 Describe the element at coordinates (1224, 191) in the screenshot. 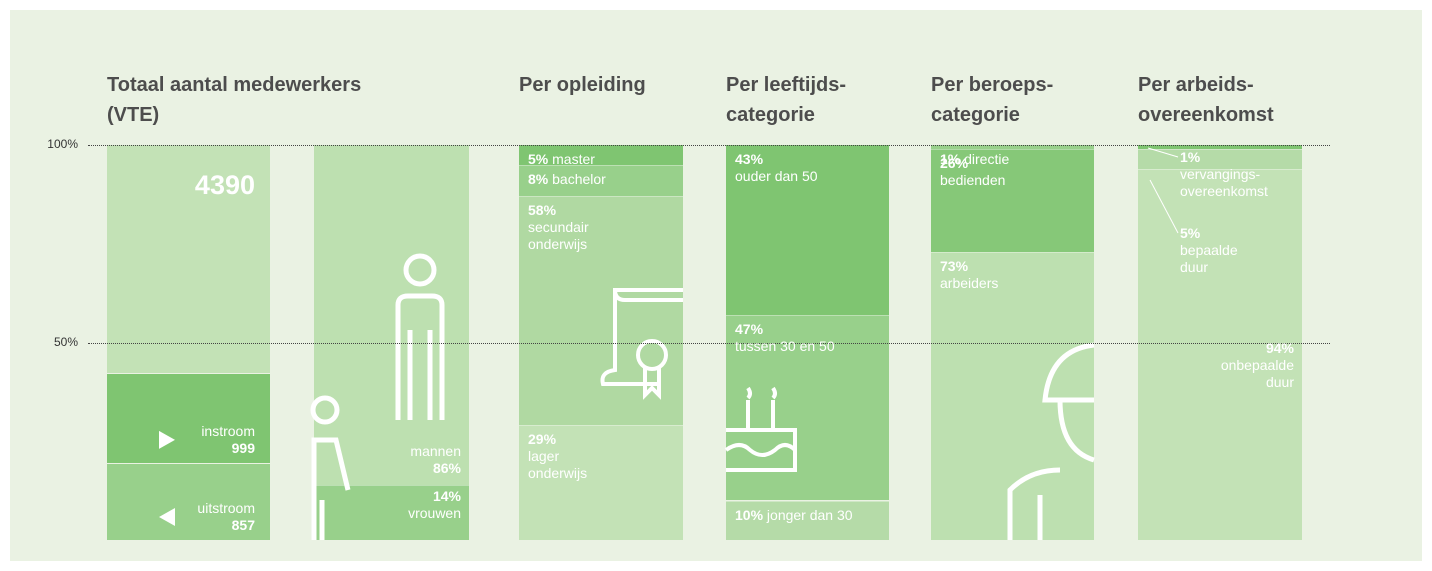

I see `segment-name: overeenkomst` at that location.